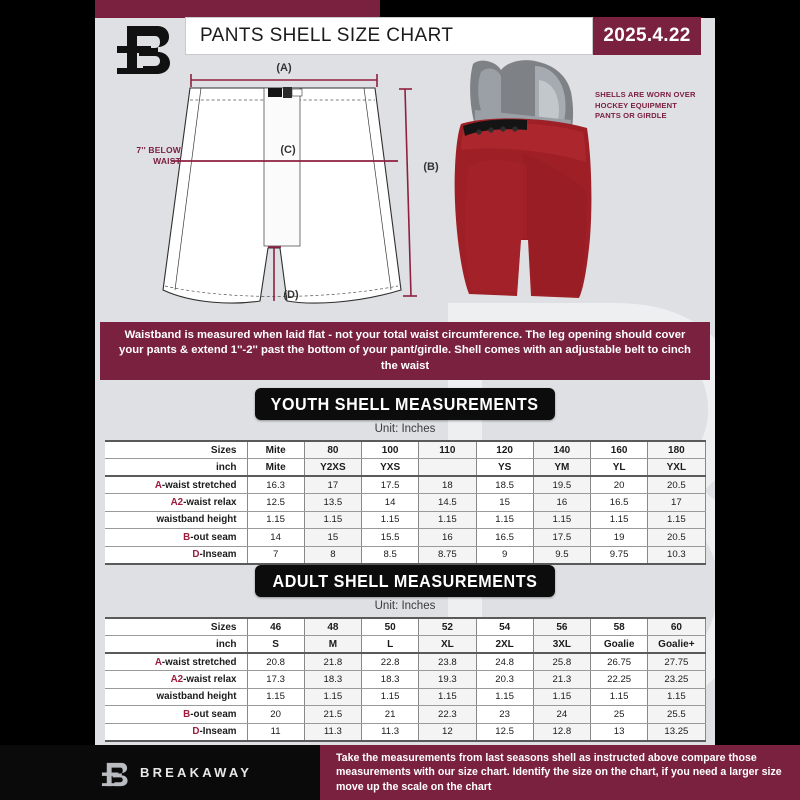 Image resolution: width=800 pixels, height=800 pixels. What do you see at coordinates (333, 449) in the screenshot?
I see `table-cell: 80` at bounding box center [333, 449].